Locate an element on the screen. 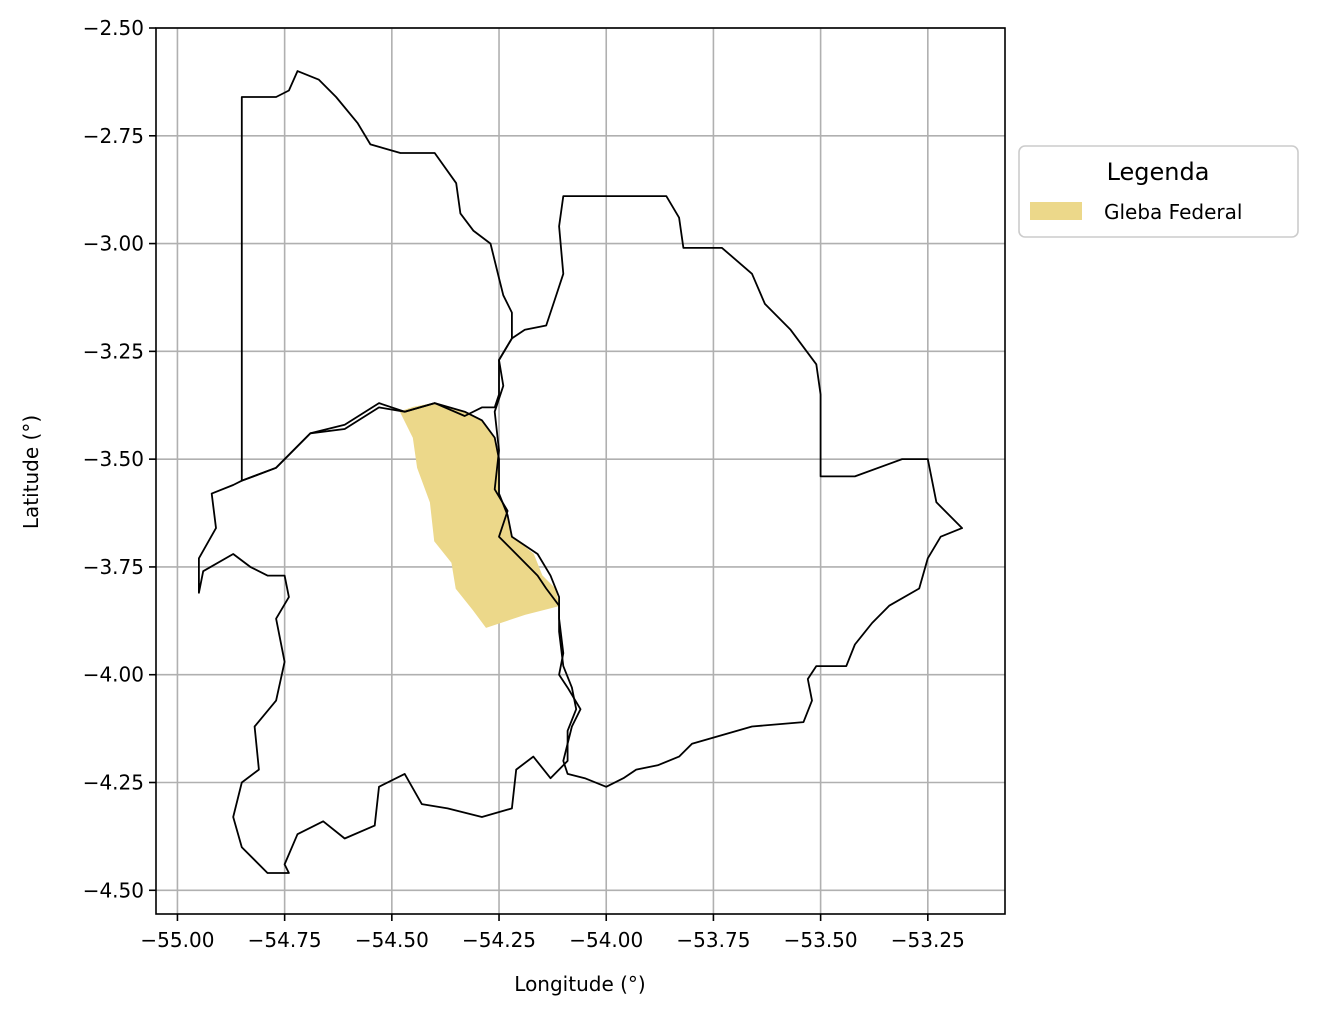  y-tick-label: −4.50 is located at coordinates (113, 890).